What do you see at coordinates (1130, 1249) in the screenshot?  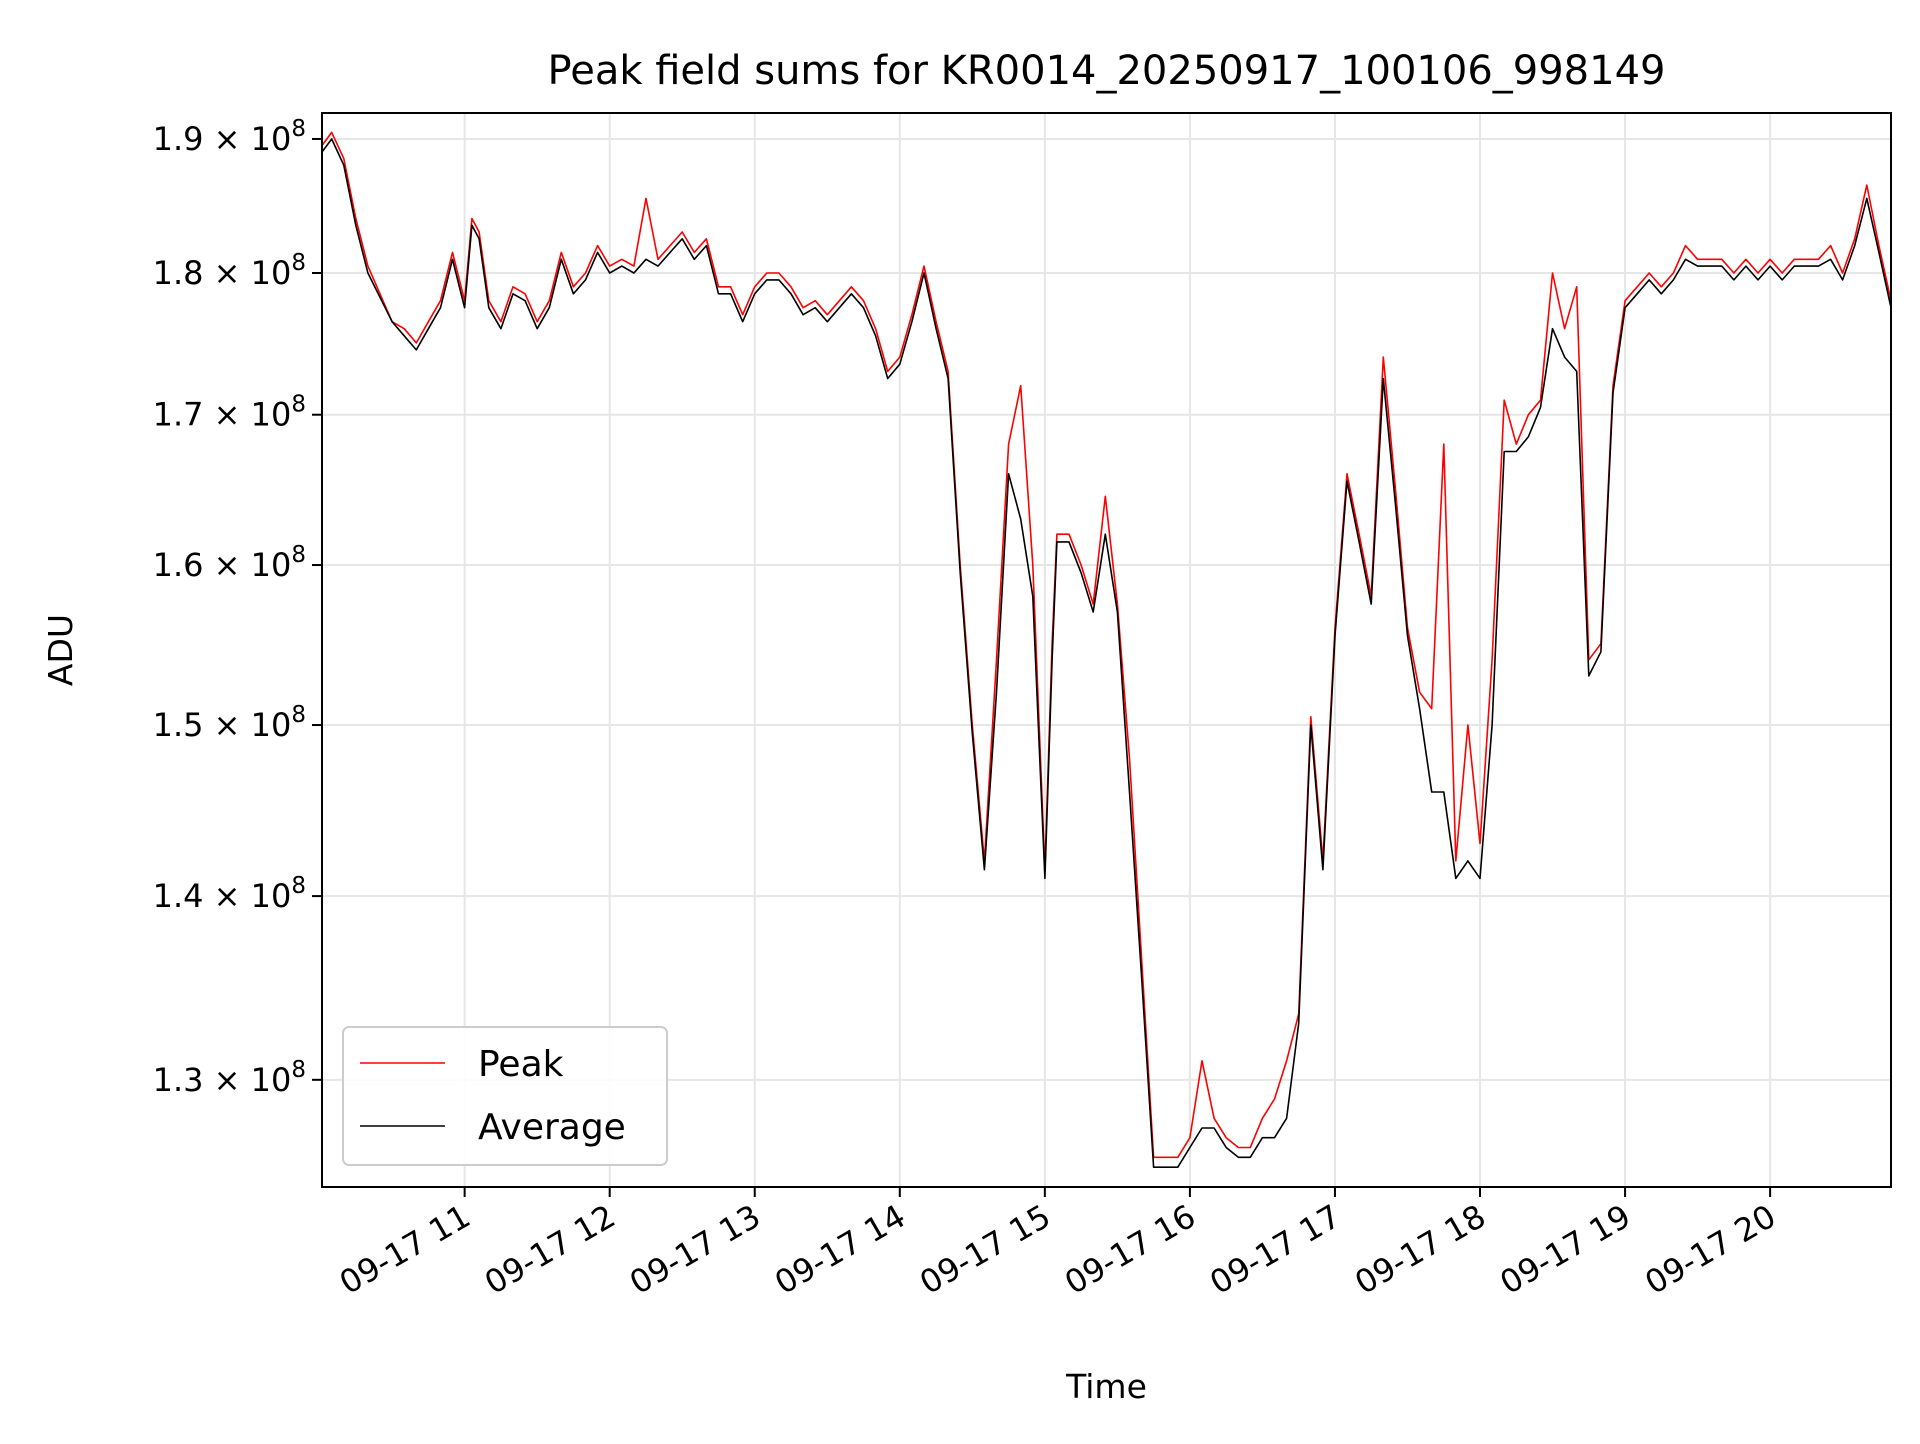 I see `x-tick-label: 09-17 16` at bounding box center [1130, 1249].